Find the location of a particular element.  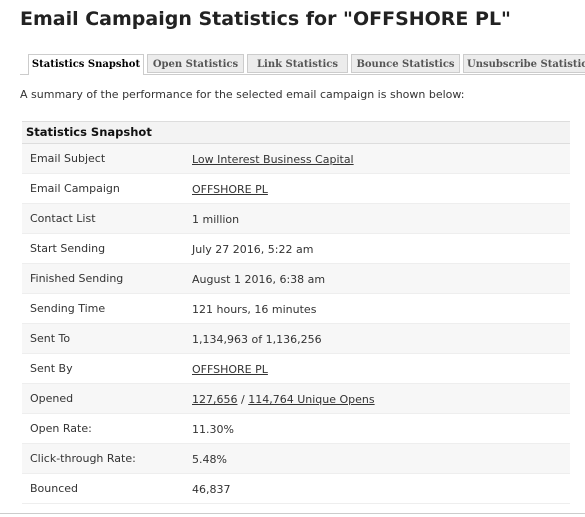

table-row: Contact List 1 million is located at coordinates (296, 219).